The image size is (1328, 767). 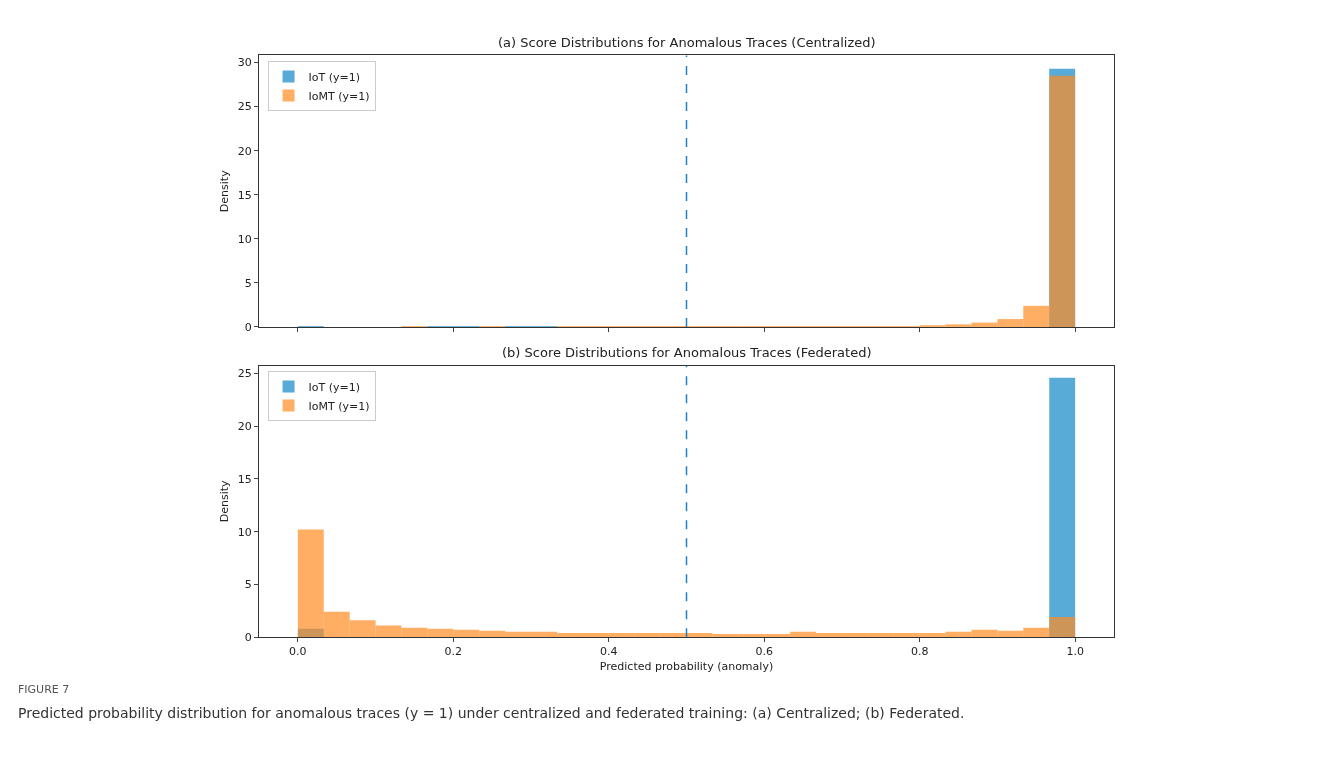 What do you see at coordinates (687, 42) in the screenshot?
I see `chart-title: (a) Score Distributions for Anomalous Traces (Centralized)` at bounding box center [687, 42].